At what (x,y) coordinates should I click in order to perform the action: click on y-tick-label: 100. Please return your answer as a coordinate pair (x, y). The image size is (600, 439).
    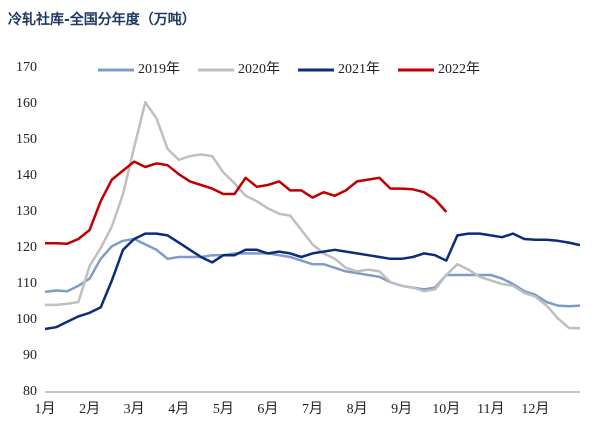
    Looking at the image, I should click on (26, 319).